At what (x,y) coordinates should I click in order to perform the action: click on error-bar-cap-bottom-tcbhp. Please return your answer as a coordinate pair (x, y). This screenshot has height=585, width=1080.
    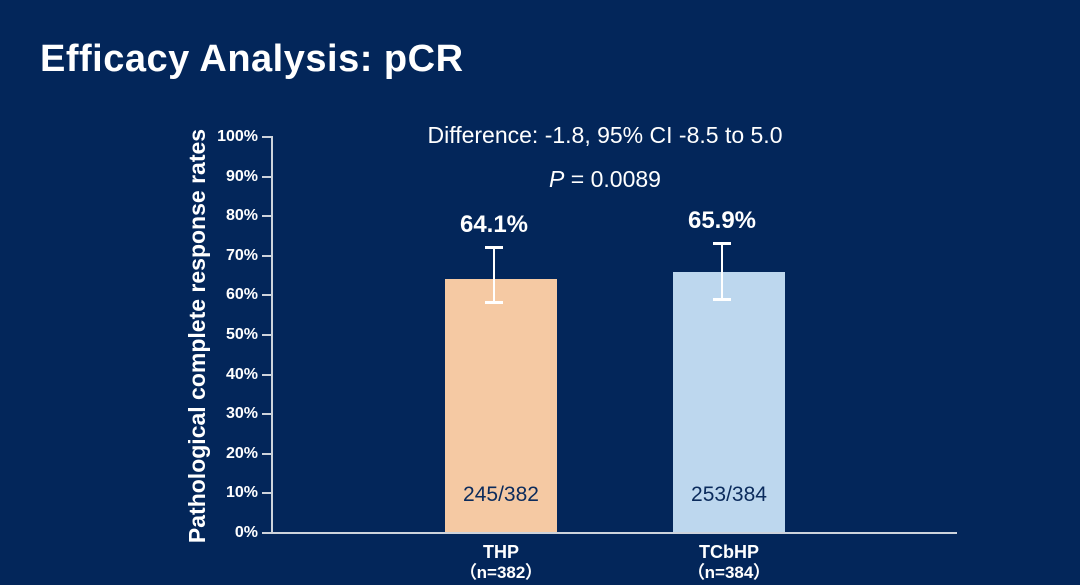
    Looking at the image, I should click on (722, 300).